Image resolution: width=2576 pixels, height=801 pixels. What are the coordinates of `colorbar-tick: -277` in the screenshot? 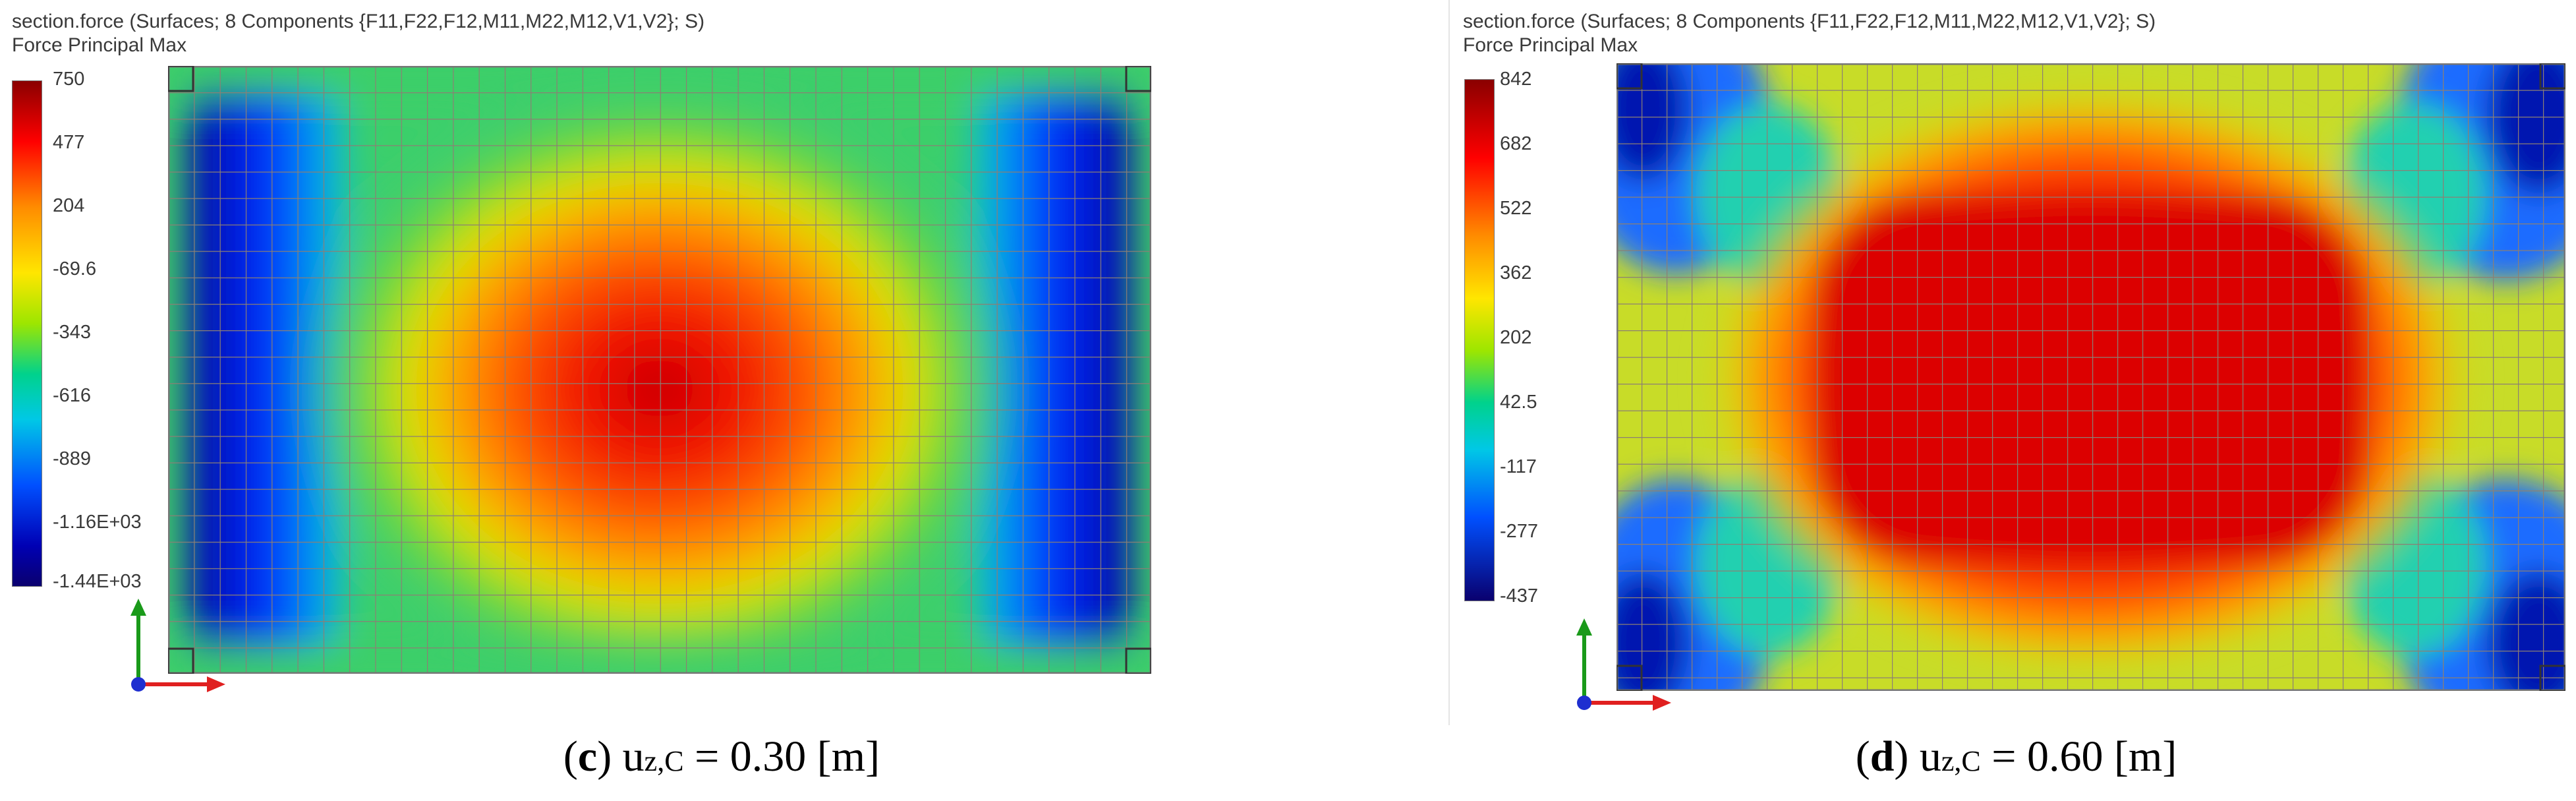 It's located at (1519, 531).